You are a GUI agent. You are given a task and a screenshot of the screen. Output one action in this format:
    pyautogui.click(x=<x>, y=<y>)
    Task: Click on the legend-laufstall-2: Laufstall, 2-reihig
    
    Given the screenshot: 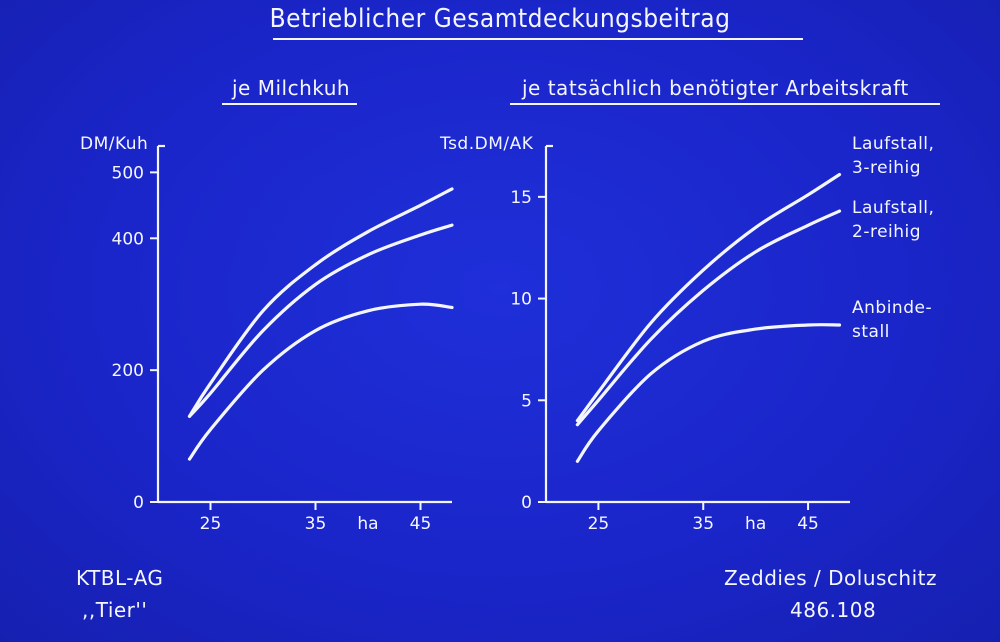 What is the action you would take?
    pyautogui.click(x=893, y=220)
    